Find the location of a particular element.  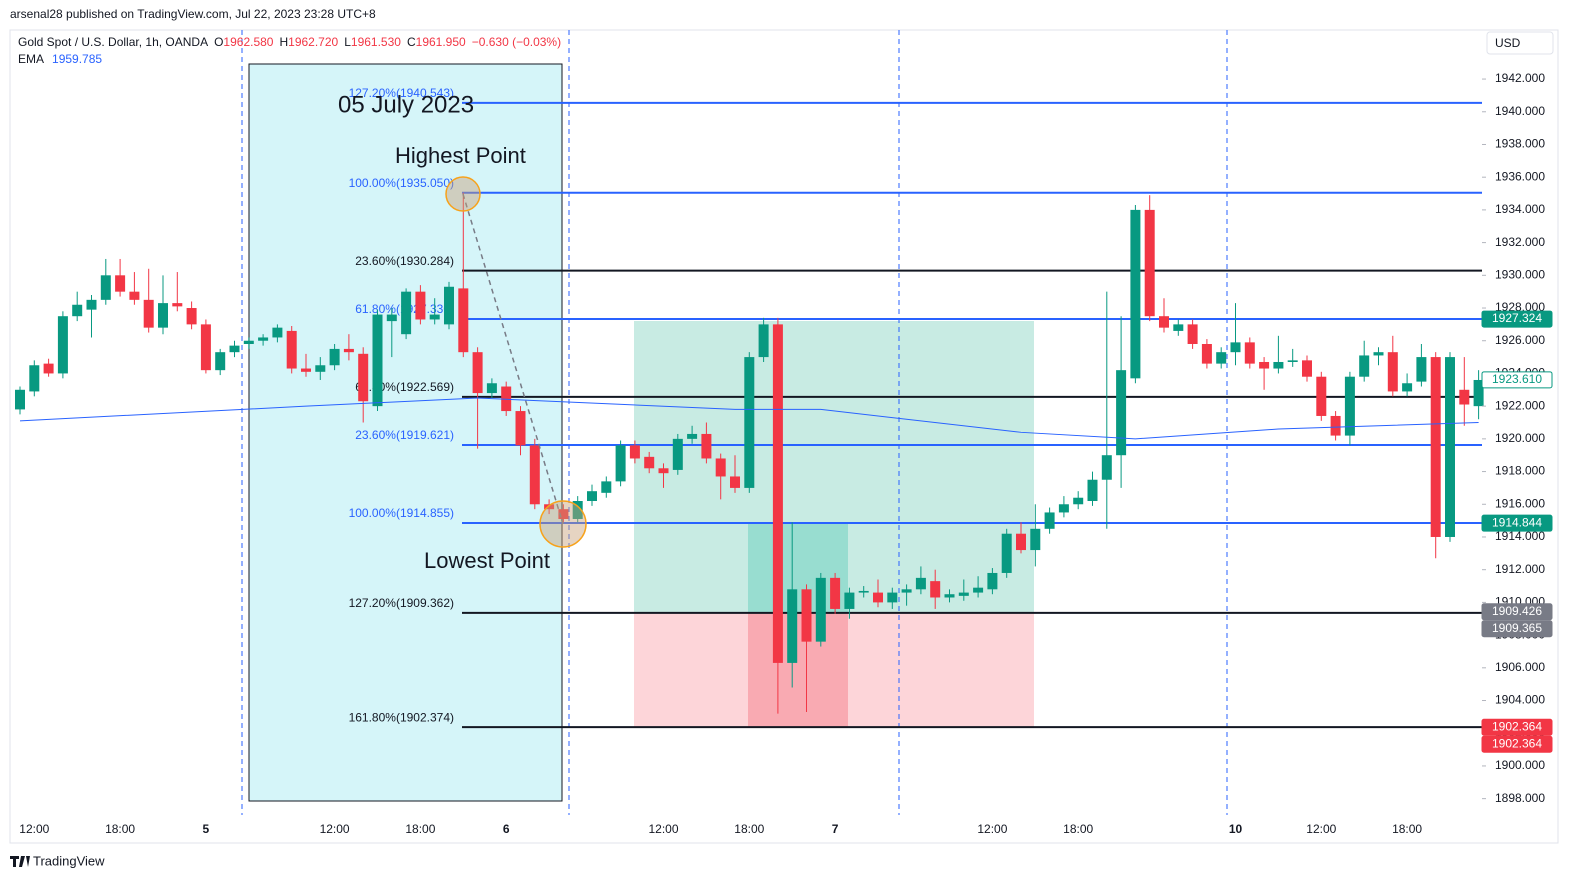

y-tick-label: 1906.000 is located at coordinates (1520, 667).